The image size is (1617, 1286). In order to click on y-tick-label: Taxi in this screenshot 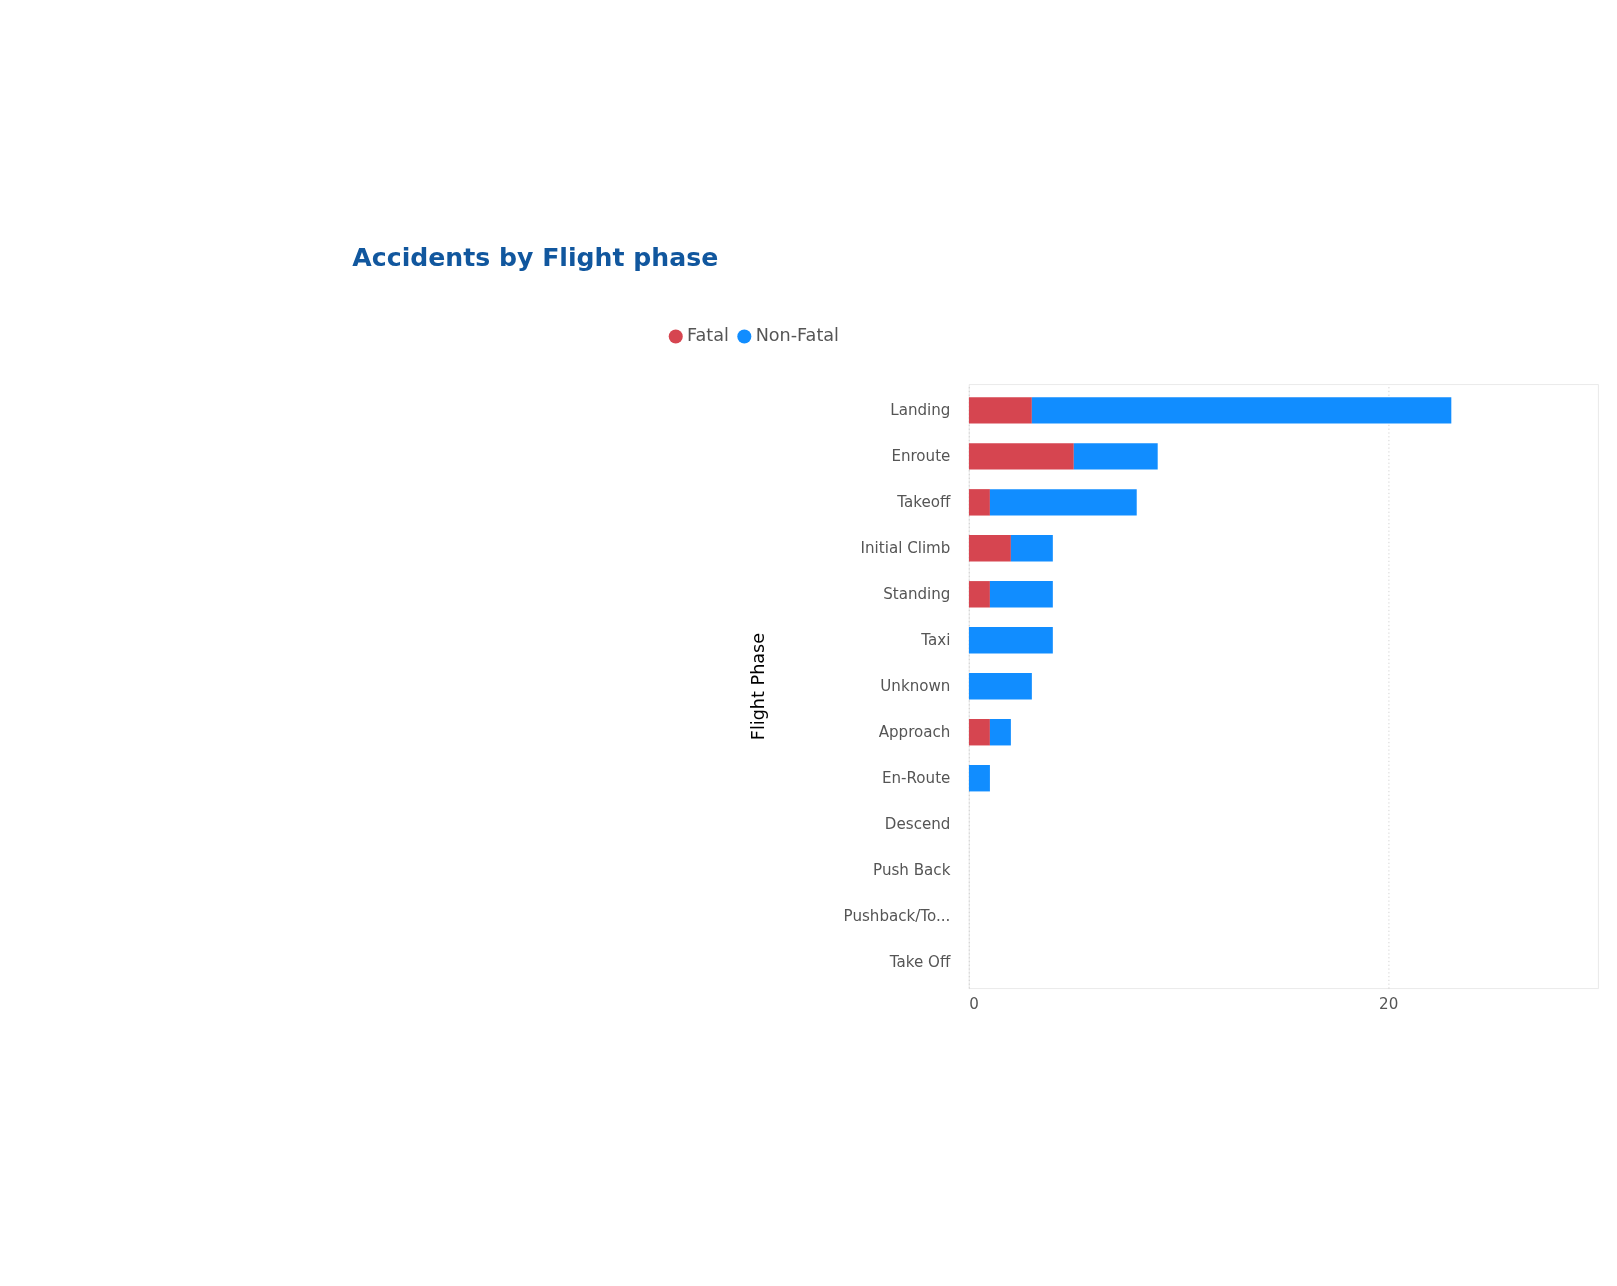, I will do `click(935, 640)`.